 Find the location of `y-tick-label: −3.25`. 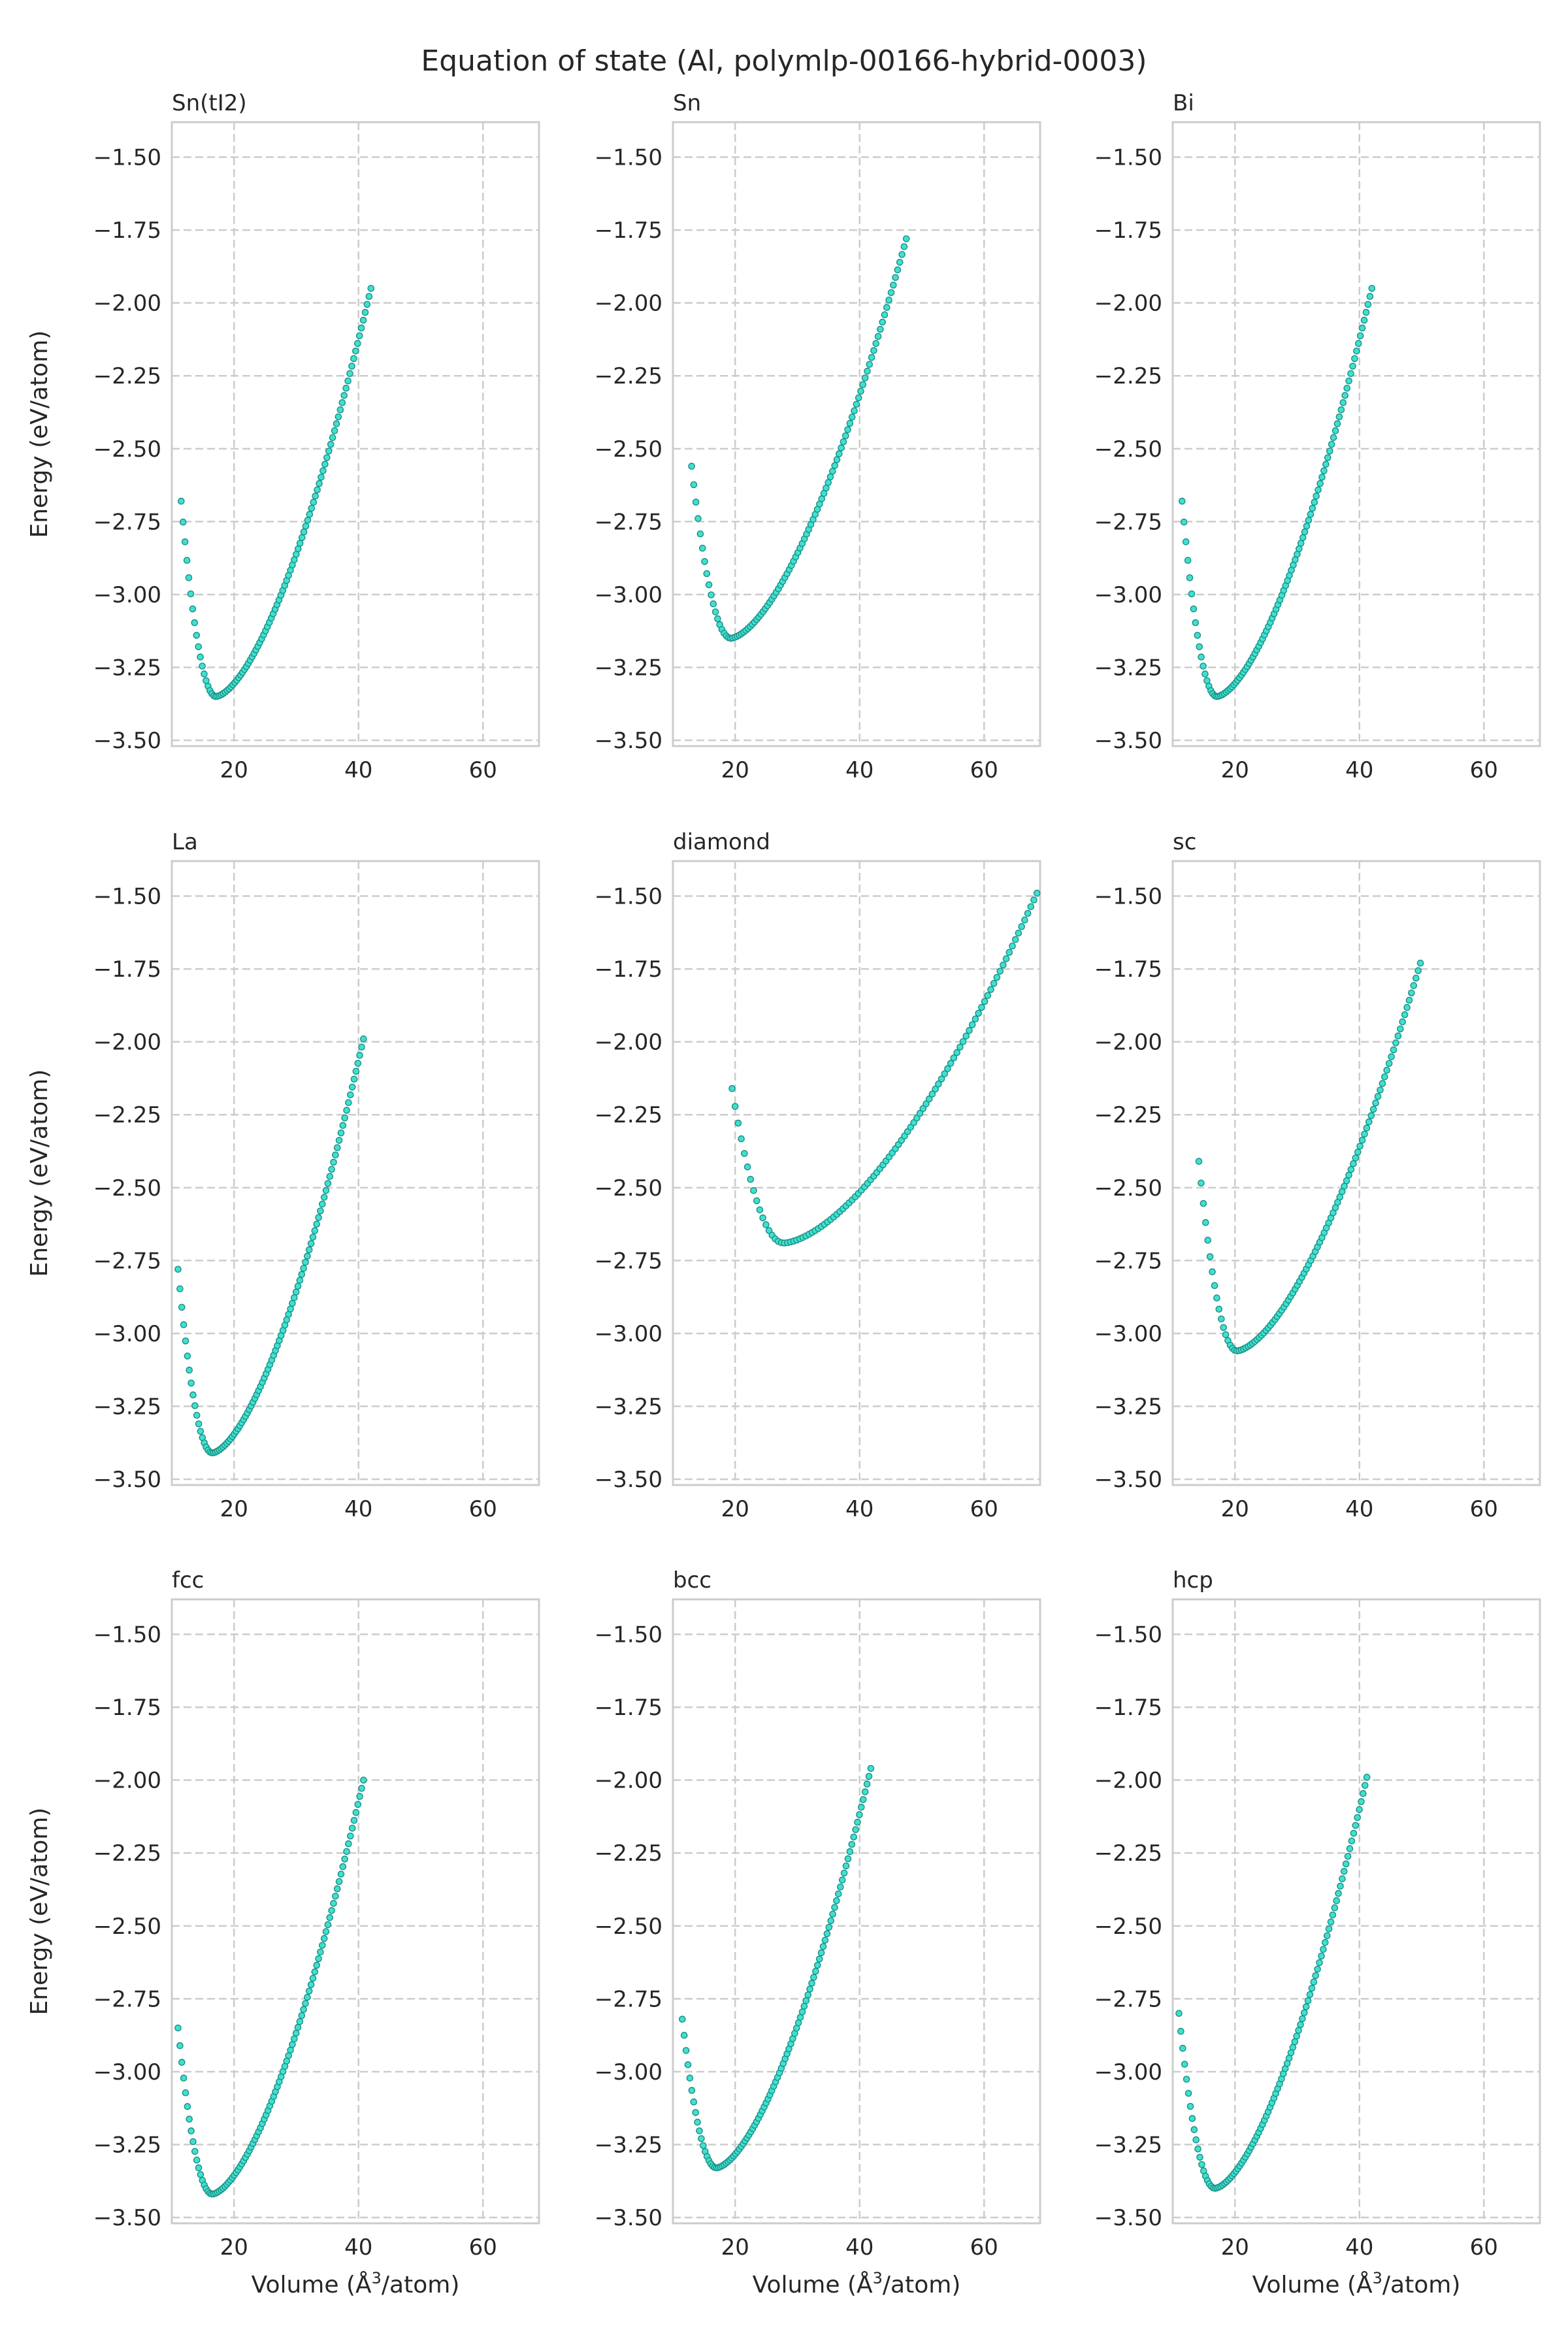

y-tick-label: −3.25 is located at coordinates (1128, 1407).